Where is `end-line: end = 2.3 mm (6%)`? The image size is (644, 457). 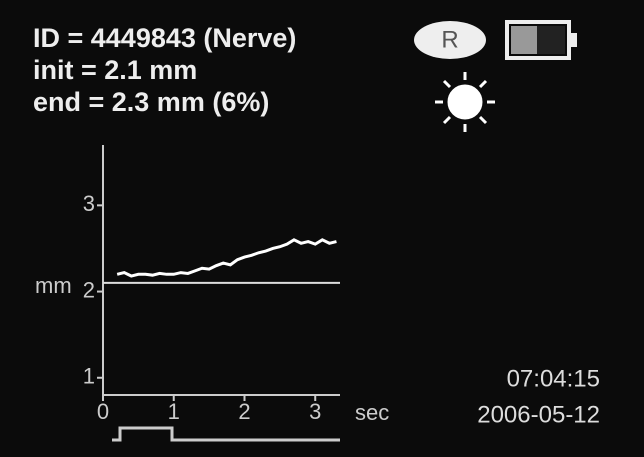
end-line: end = 2.3 mm (6%) is located at coordinates (151, 102).